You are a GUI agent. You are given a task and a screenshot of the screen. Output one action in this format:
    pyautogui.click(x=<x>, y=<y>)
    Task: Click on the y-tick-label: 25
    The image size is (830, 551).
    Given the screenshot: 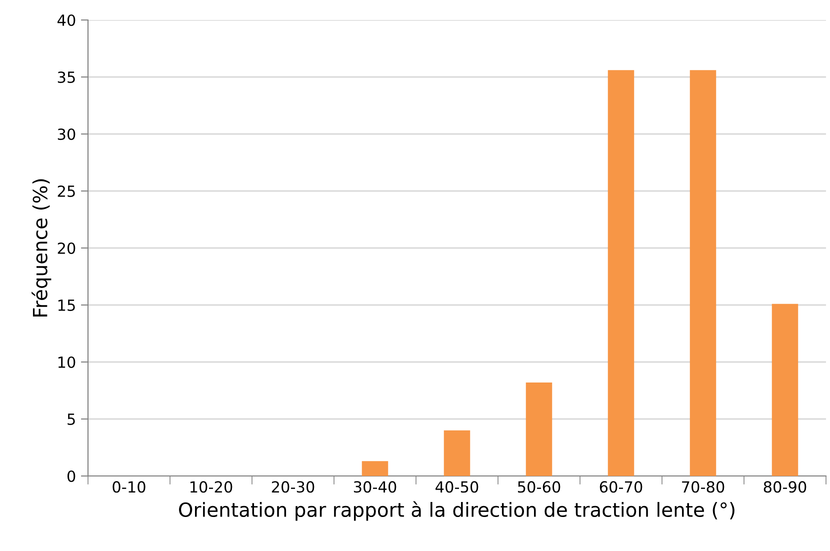 What is the action you would take?
    pyautogui.click(x=66, y=191)
    